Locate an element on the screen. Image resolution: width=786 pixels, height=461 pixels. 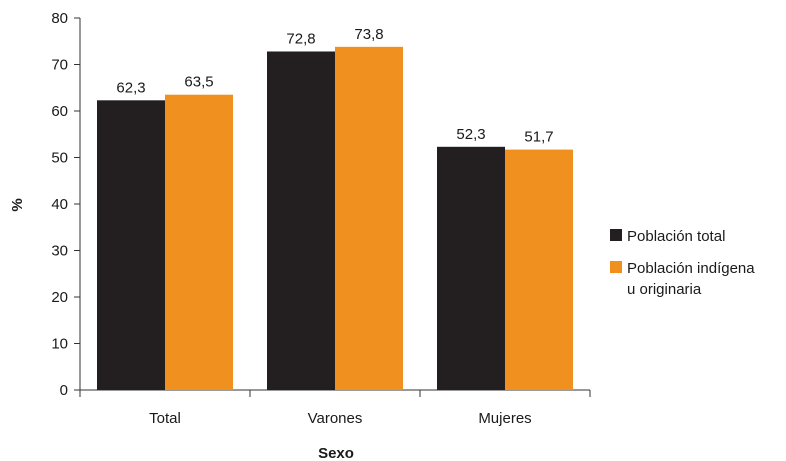
bar-poblacion-total-mujeres is located at coordinates (471, 268).